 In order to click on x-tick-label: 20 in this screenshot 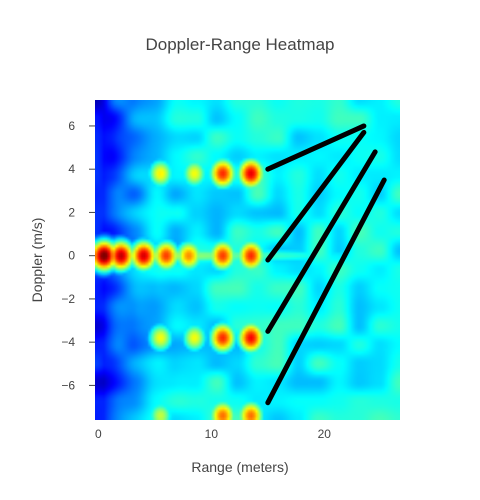, I will do `click(325, 434)`.